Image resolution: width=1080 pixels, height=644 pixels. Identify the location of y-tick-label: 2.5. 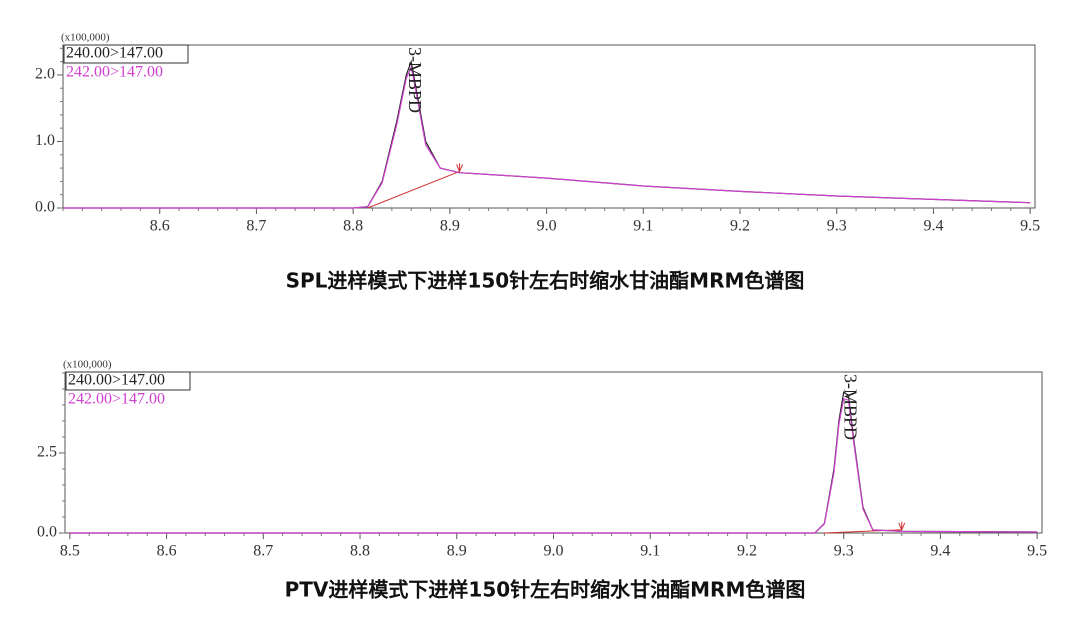
(47, 452).